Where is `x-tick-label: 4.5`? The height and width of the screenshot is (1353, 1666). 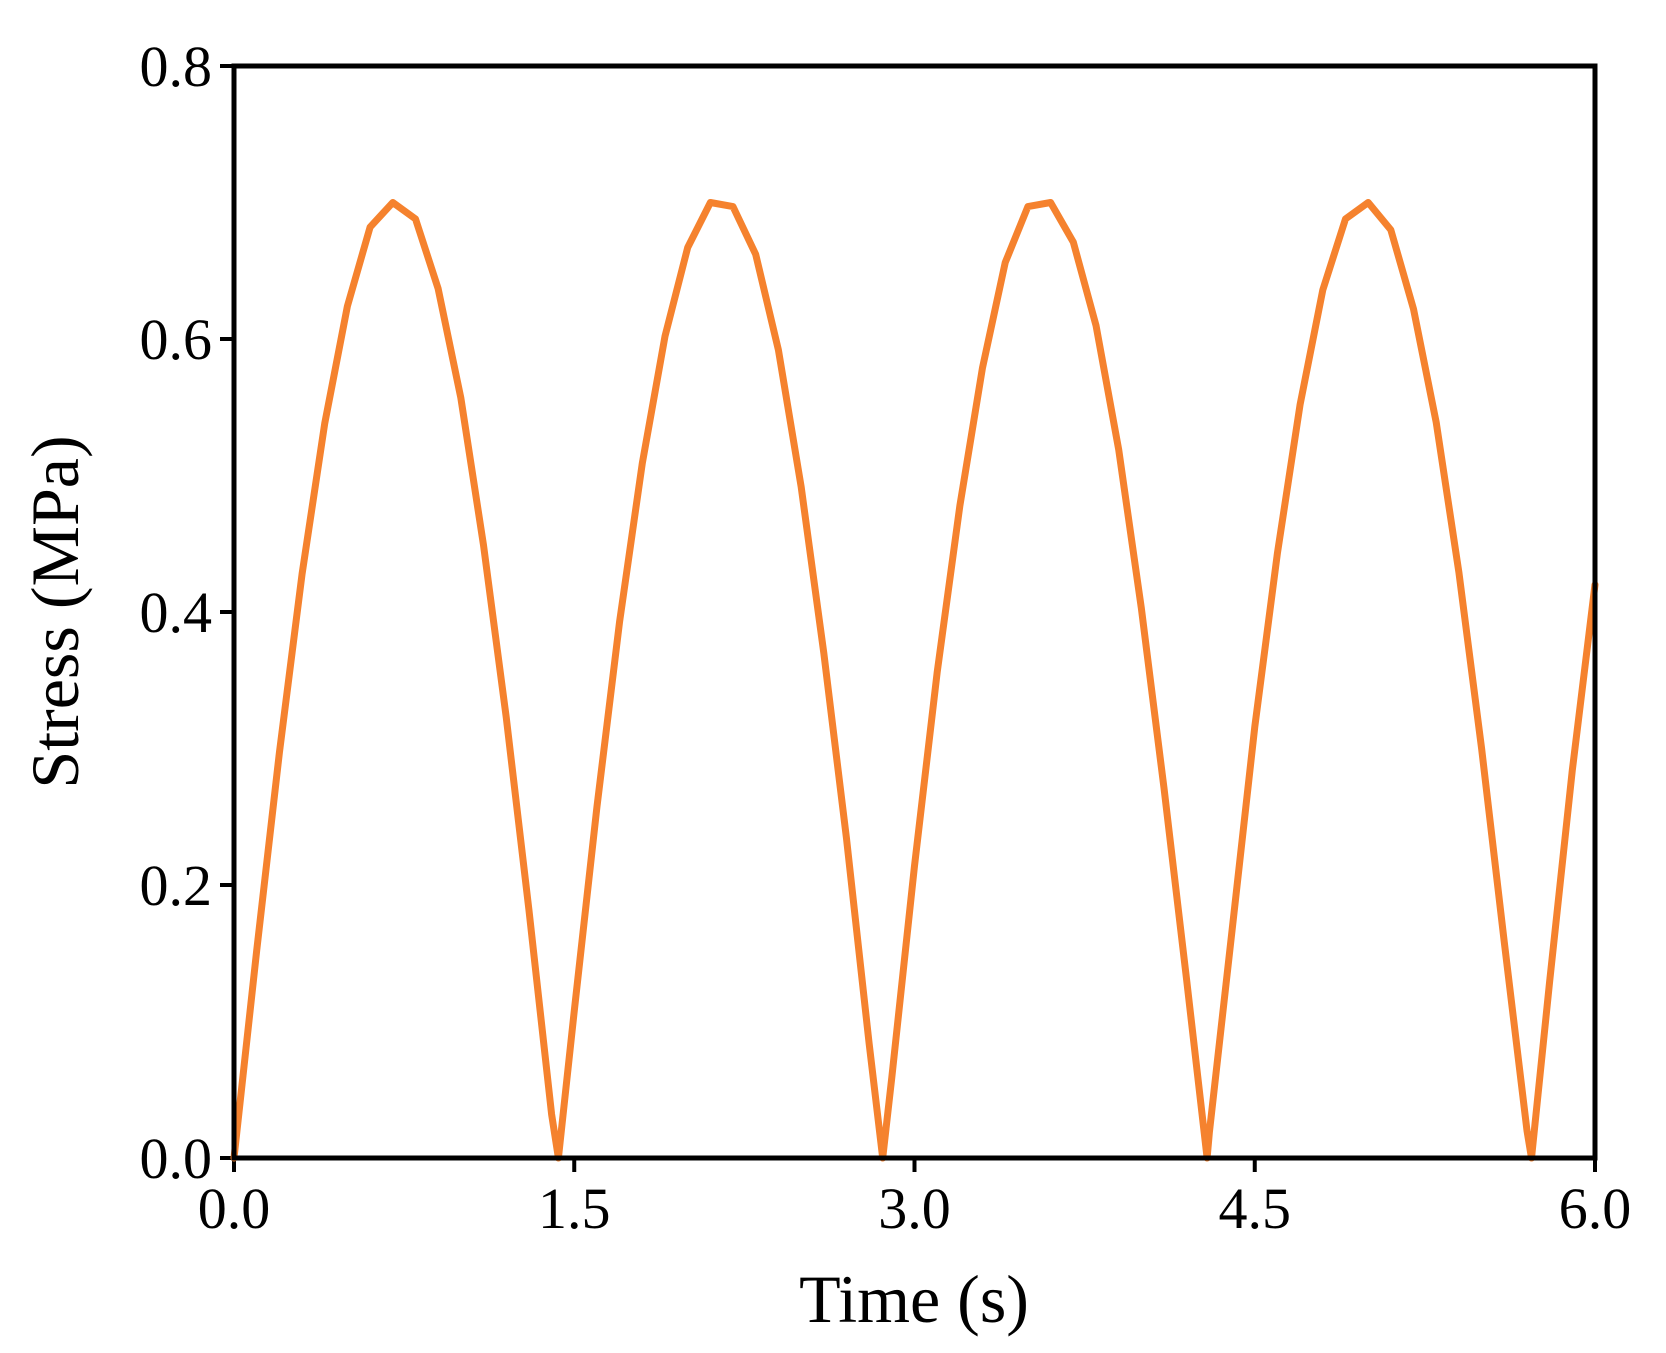
x-tick-label: 4.5 is located at coordinates (1255, 1208).